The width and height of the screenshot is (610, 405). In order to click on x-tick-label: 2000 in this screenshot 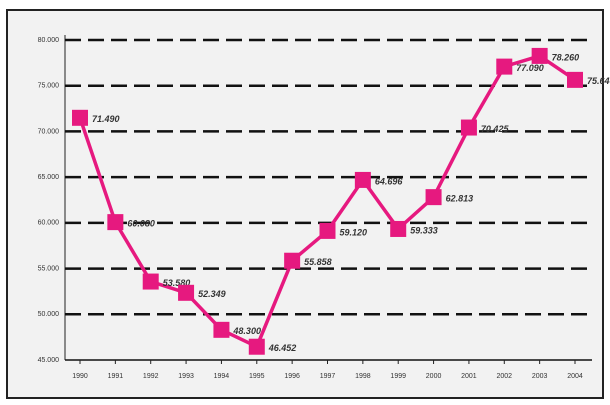, I will do `click(434, 376)`.